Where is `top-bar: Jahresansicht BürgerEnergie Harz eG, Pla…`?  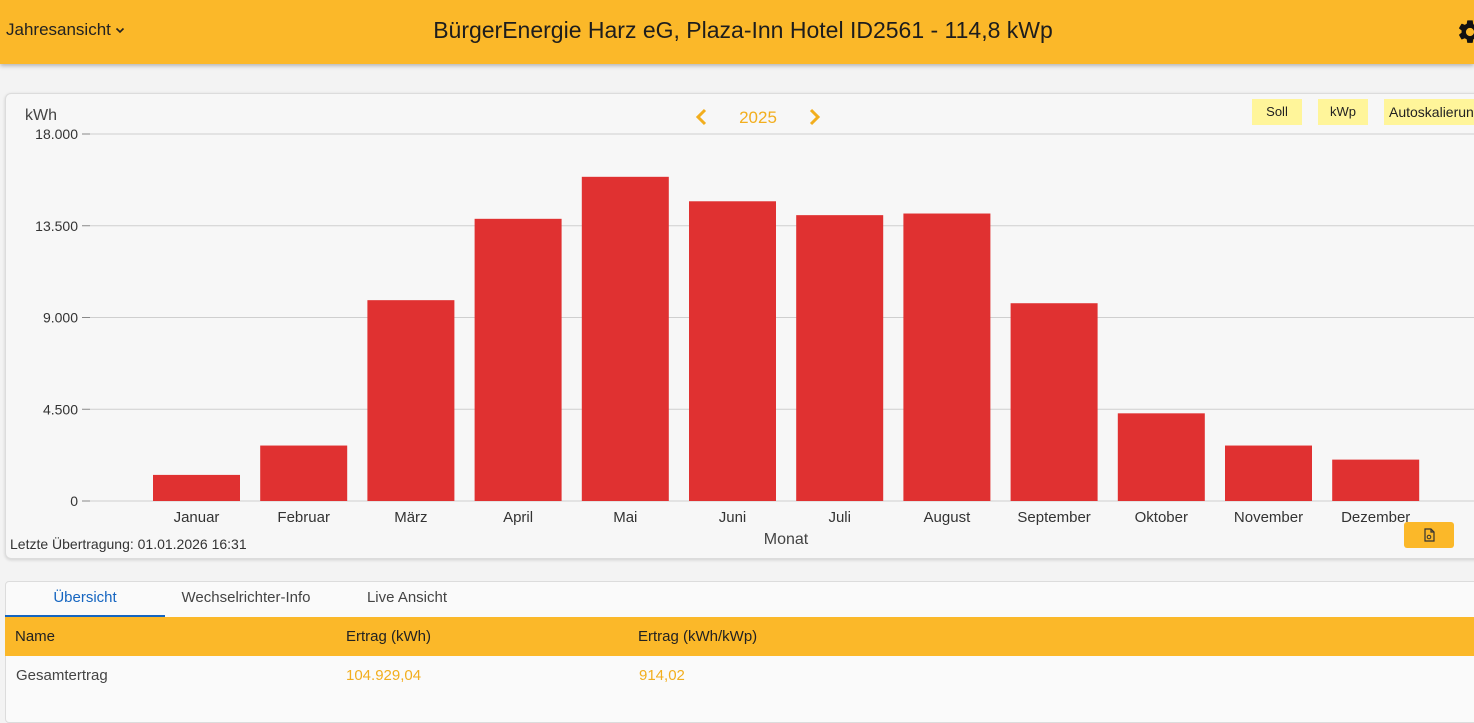
top-bar: Jahresansicht BürgerEnergie Harz eG, Pla… is located at coordinates (737, 32).